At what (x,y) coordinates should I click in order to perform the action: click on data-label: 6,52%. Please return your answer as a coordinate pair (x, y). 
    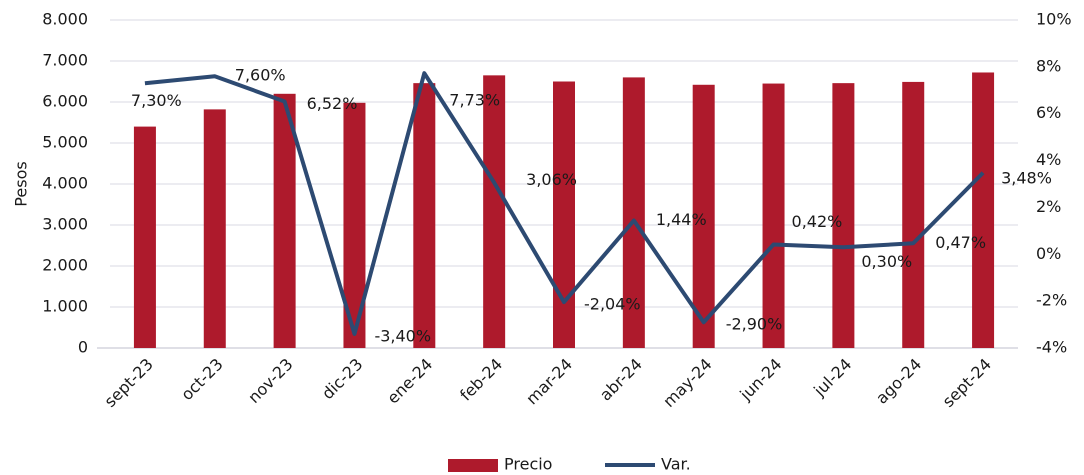
    Looking at the image, I should click on (332, 103).